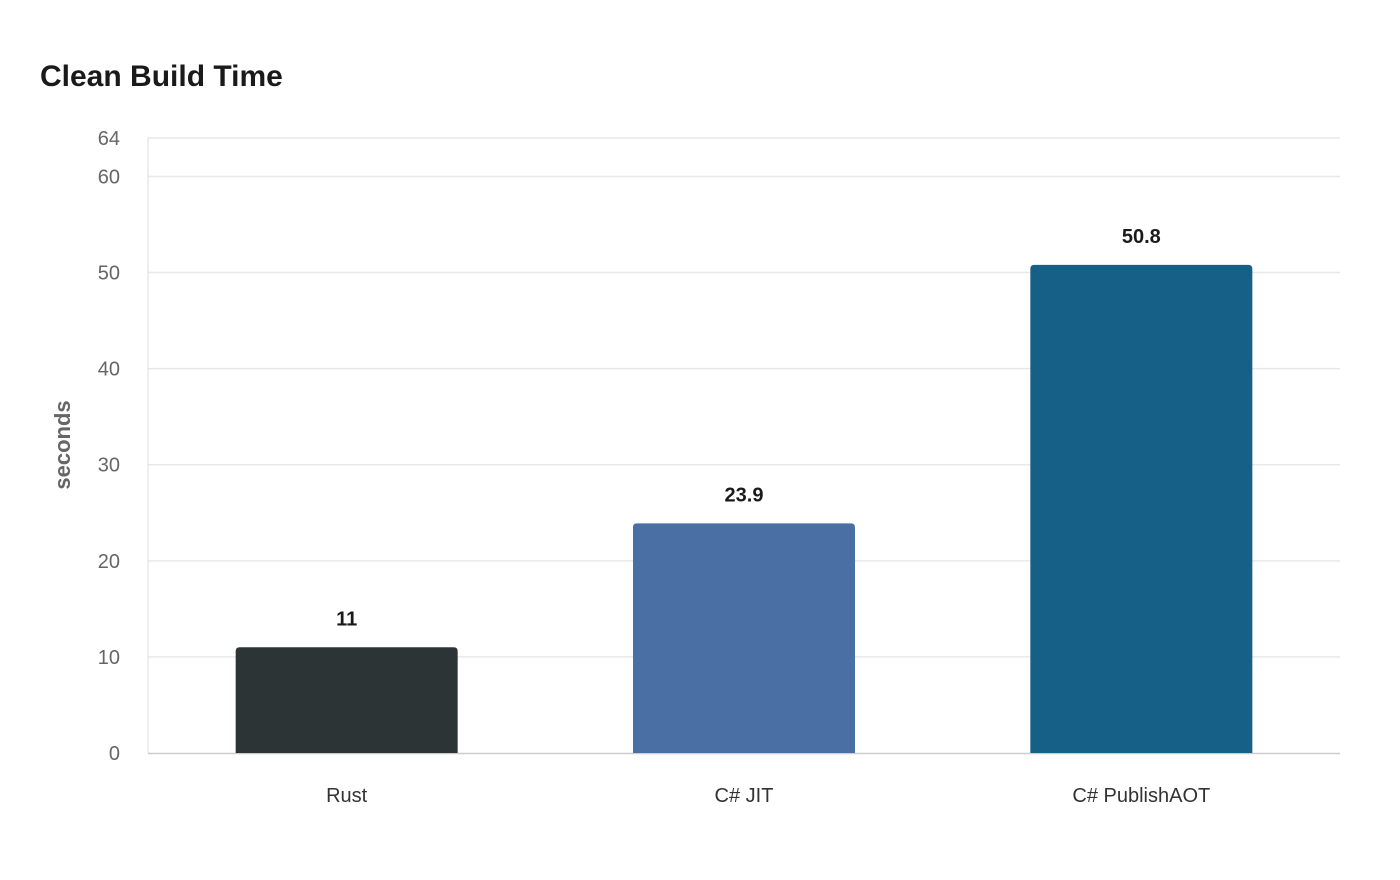 The image size is (1400, 880). I want to click on y-tick-label: 10, so click(109, 658).